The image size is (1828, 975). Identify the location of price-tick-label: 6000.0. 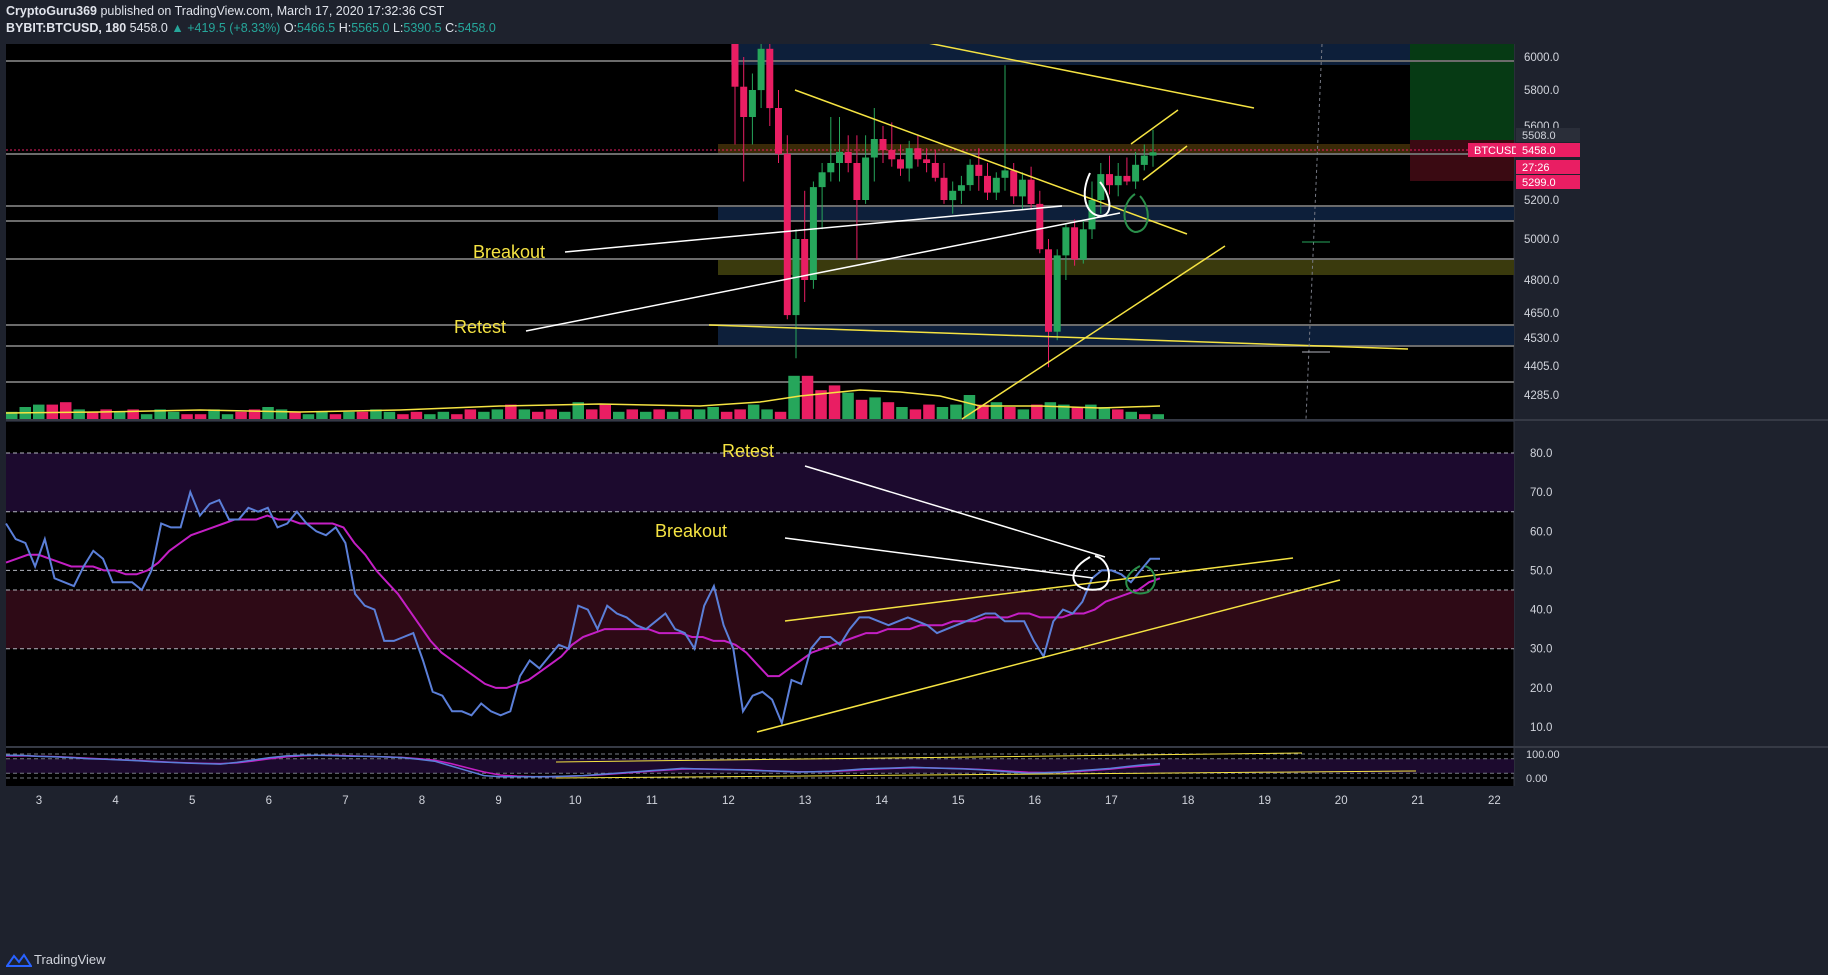
(1541, 58).